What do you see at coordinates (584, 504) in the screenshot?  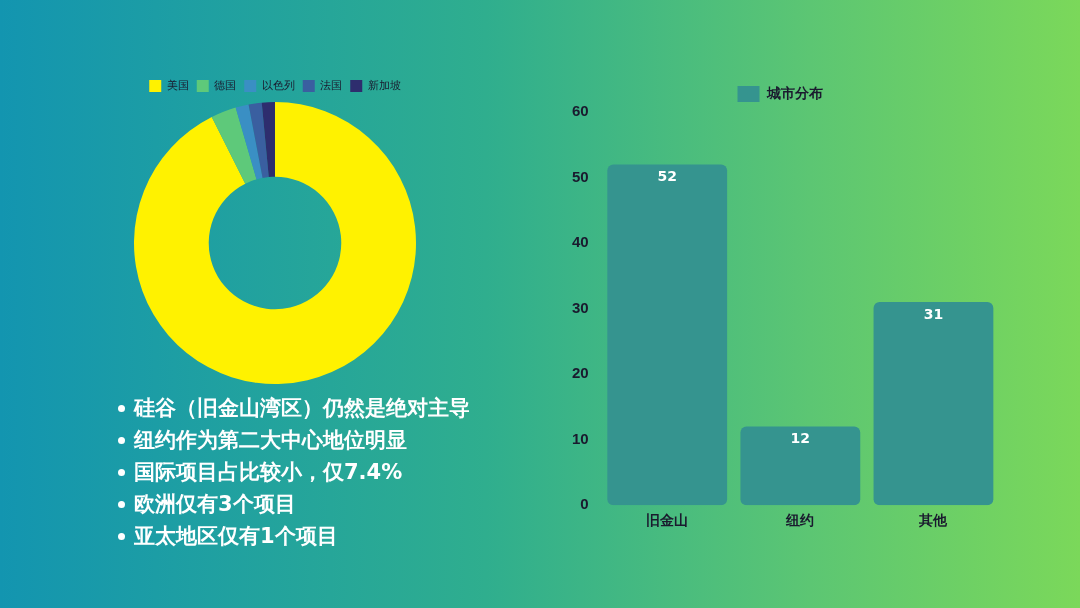 I see `y-tick-label: 0` at bounding box center [584, 504].